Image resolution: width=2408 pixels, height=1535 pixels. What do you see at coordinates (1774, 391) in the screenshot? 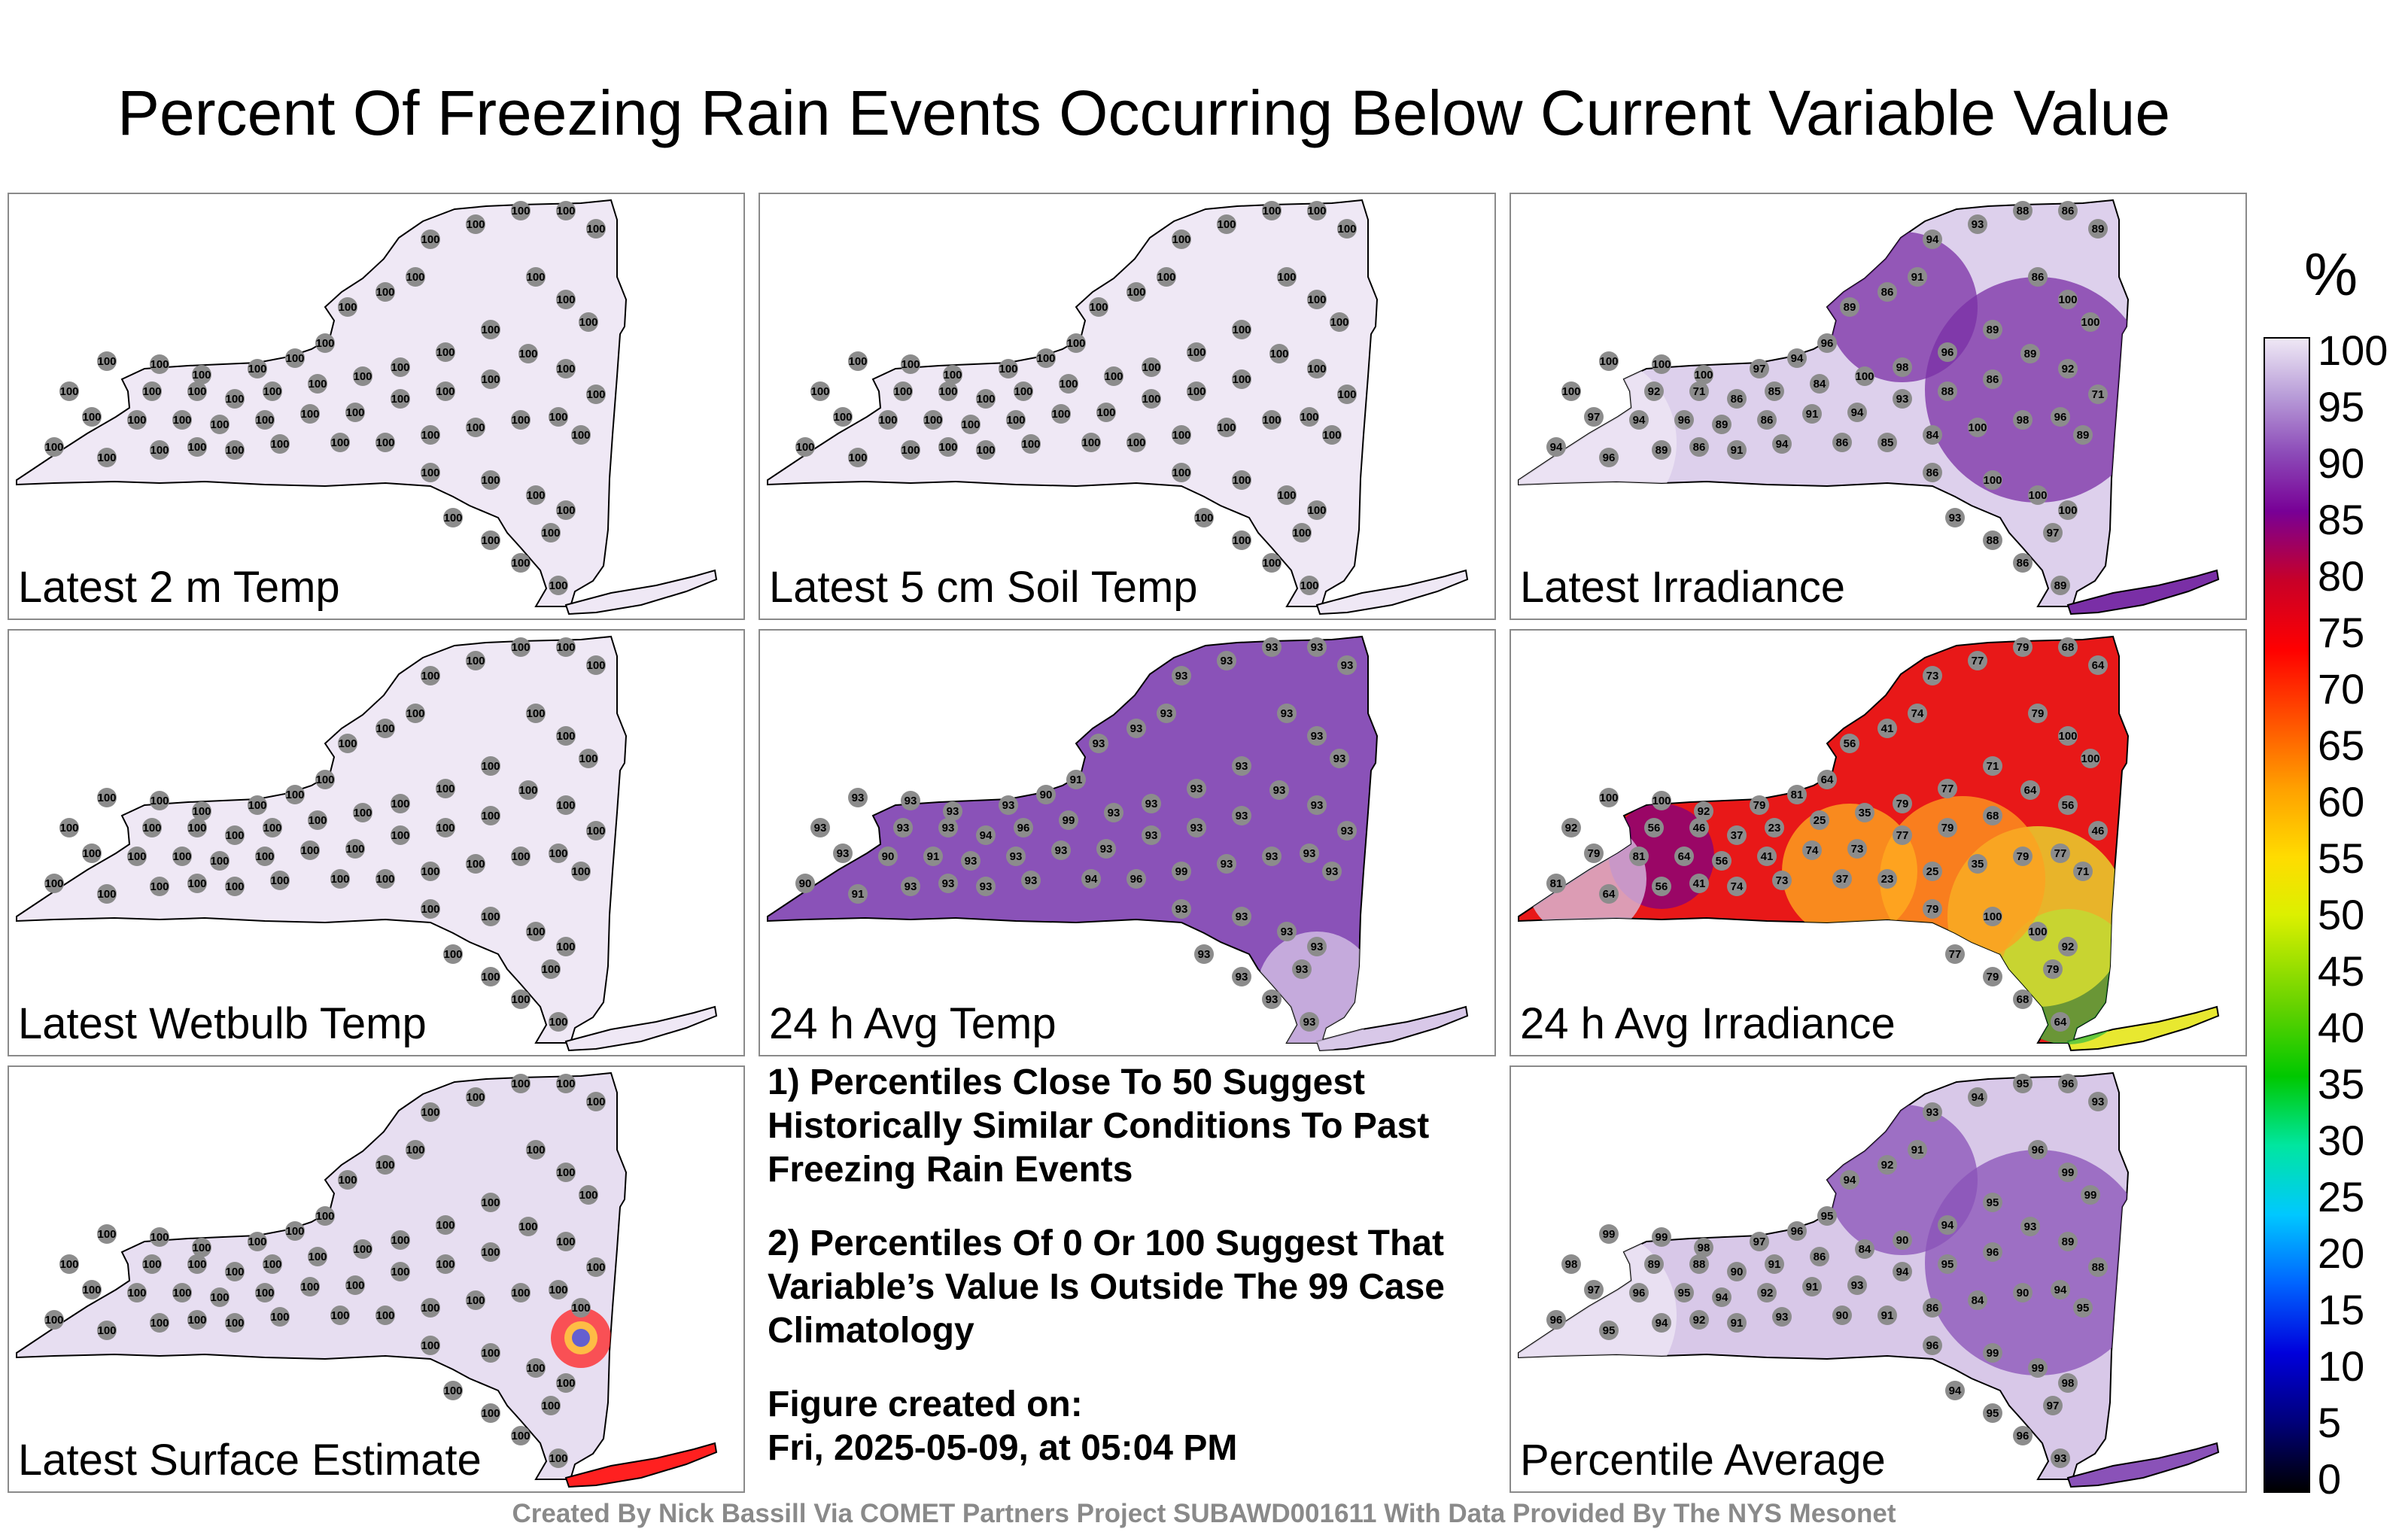
I see `station-marker: 85` at bounding box center [1774, 391].